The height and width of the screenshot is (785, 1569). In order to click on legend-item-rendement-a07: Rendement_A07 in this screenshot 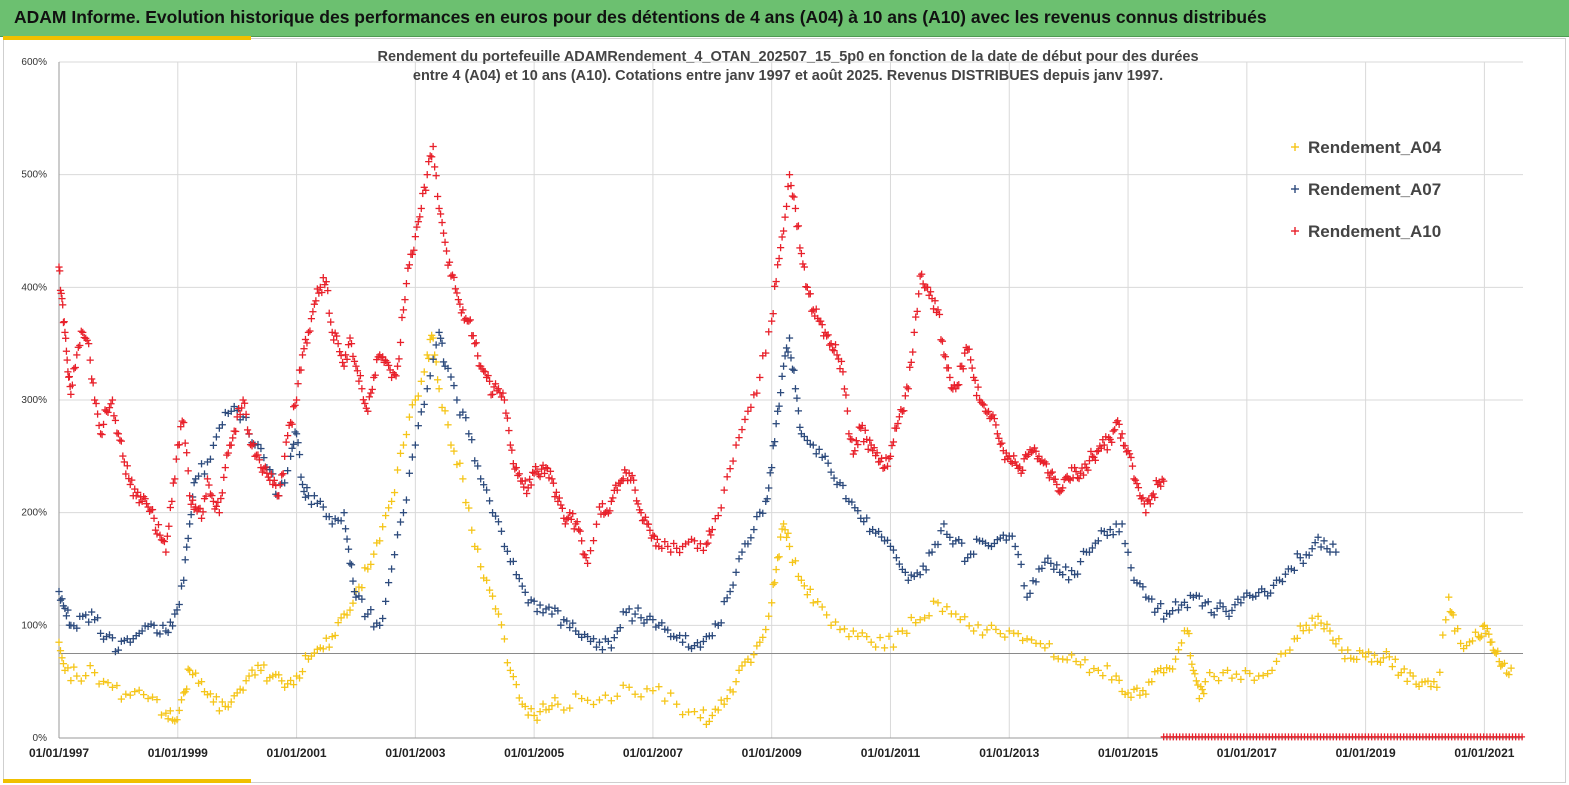, I will do `click(1366, 189)`.